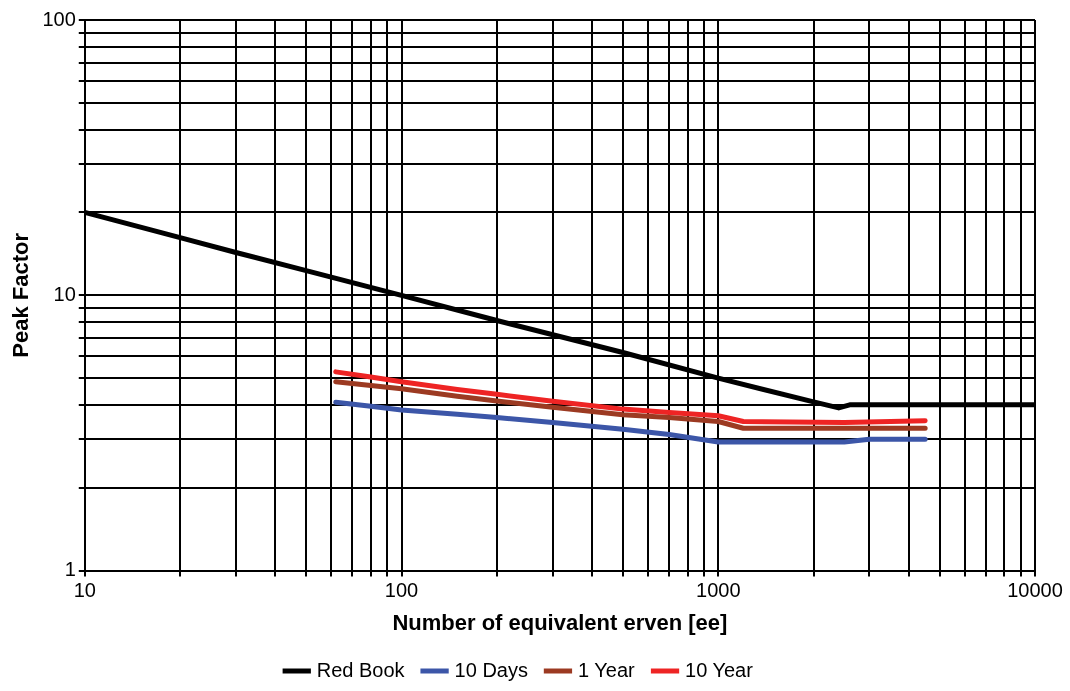  Describe the element at coordinates (491, 669) in the screenshot. I see `legend-label: 10 Days` at that location.